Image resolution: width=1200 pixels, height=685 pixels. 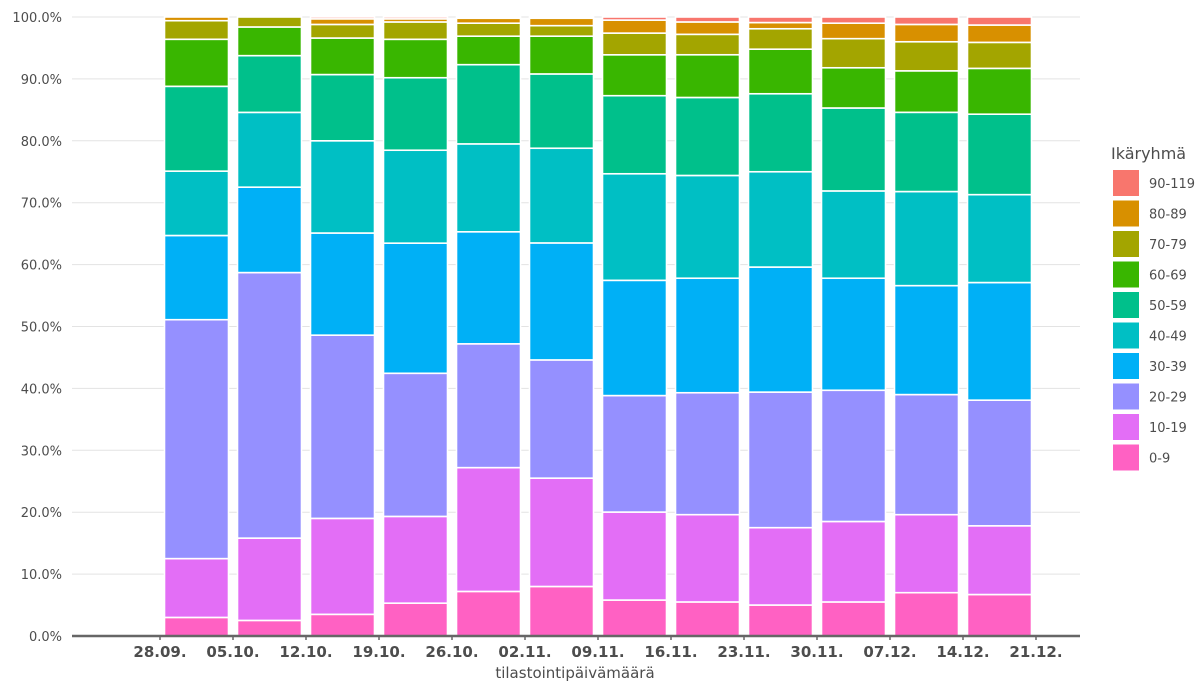 I want to click on y-tick-label: 30.0%, so click(x=41, y=451).